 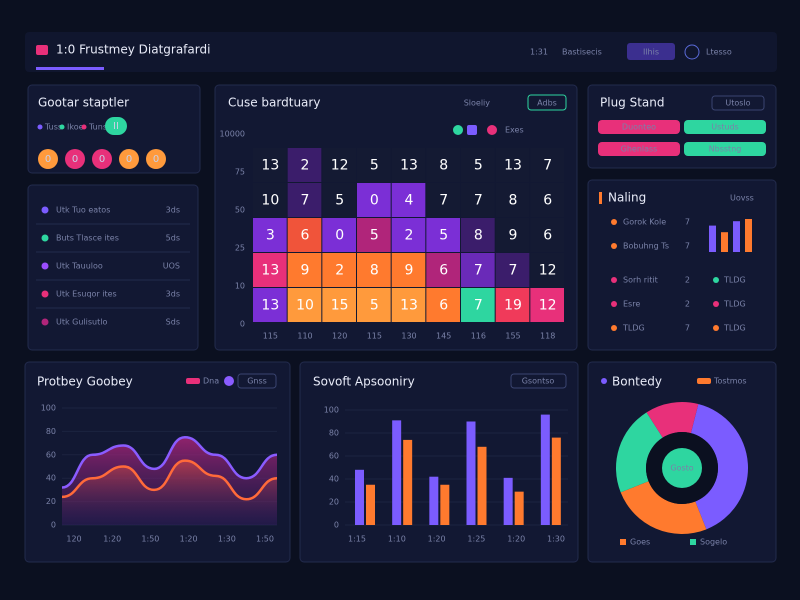 I want to click on filter-label: Adbs, so click(x=547, y=103).